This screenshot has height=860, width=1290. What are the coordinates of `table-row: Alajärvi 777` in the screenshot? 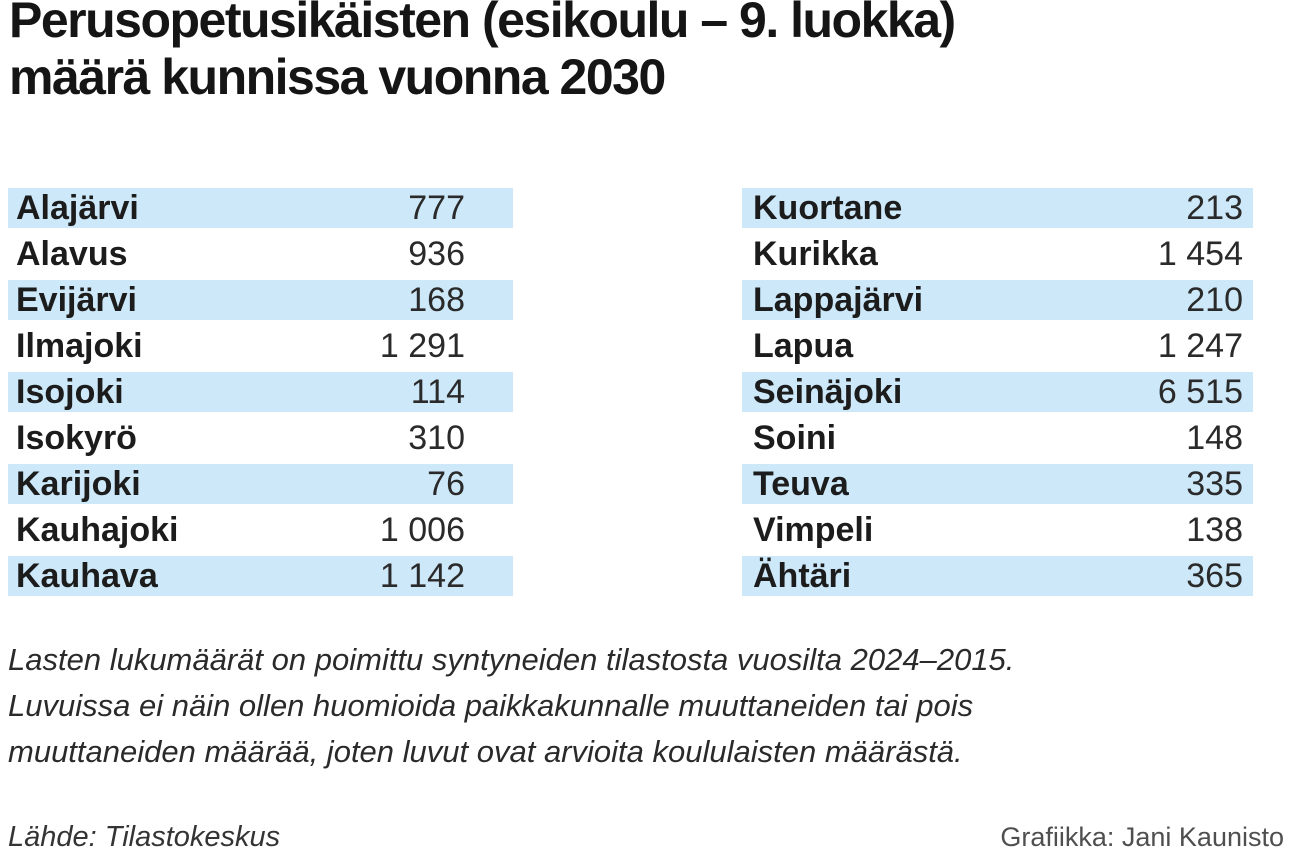 It's located at (260, 208).